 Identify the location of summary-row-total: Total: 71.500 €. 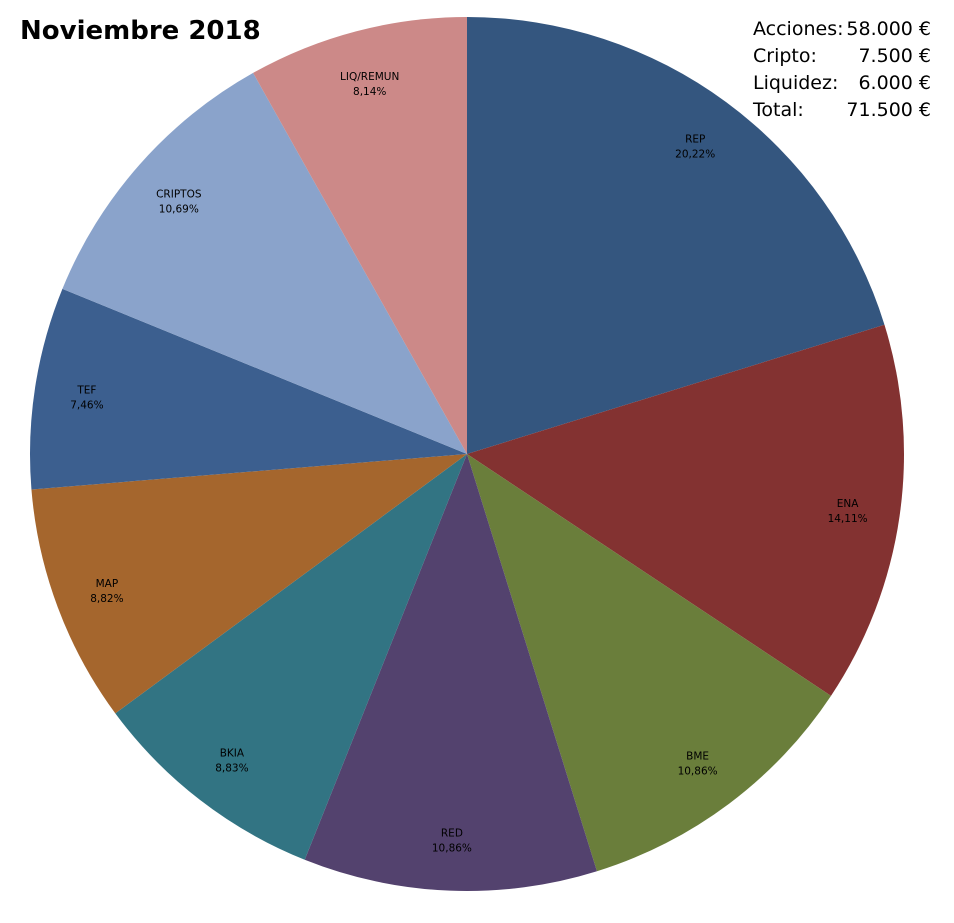
(842, 110).